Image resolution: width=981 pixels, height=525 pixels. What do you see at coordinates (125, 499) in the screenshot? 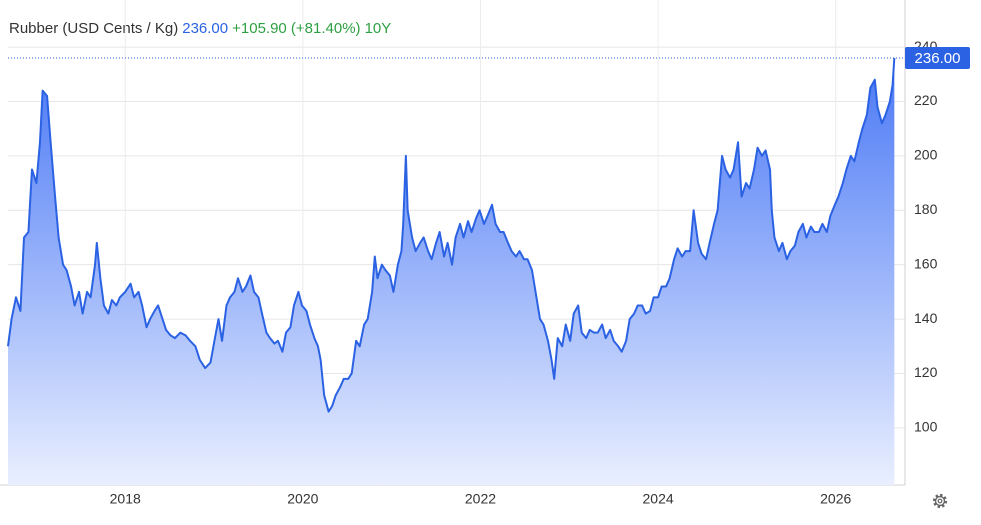
I see `x-tick-label: 2018` at bounding box center [125, 499].